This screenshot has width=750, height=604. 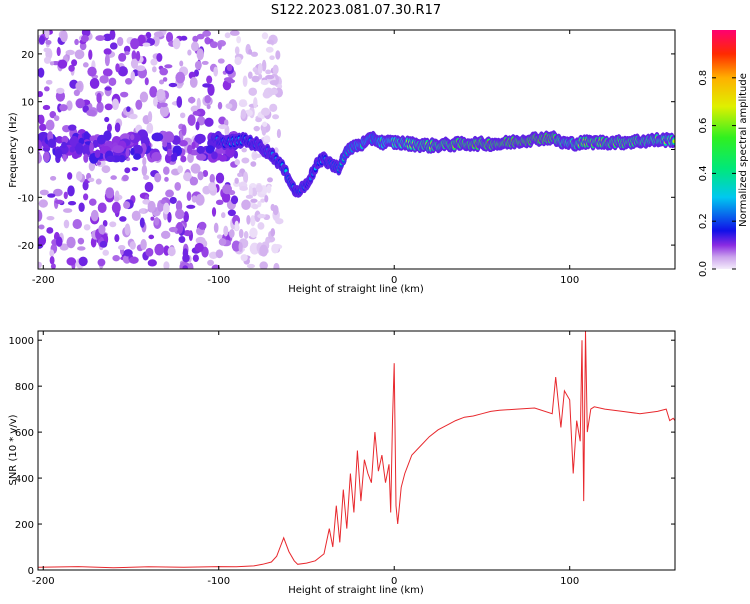 What do you see at coordinates (13, 449) in the screenshot?
I see `snr-ylabel: SNR (10 * v/v)` at bounding box center [13, 449].